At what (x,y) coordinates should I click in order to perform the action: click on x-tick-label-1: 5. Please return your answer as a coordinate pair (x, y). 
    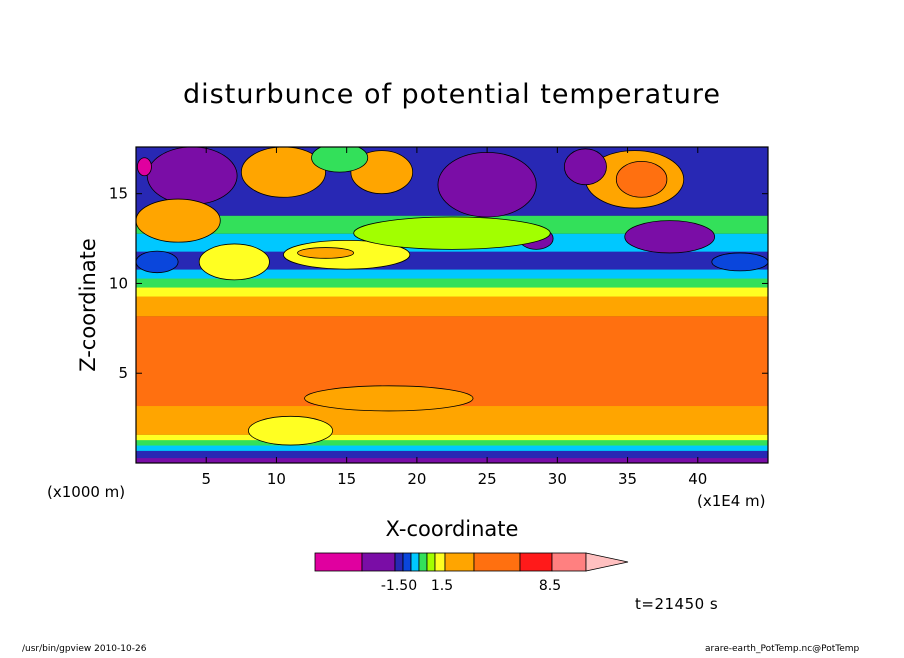
    Looking at the image, I should click on (206, 479).